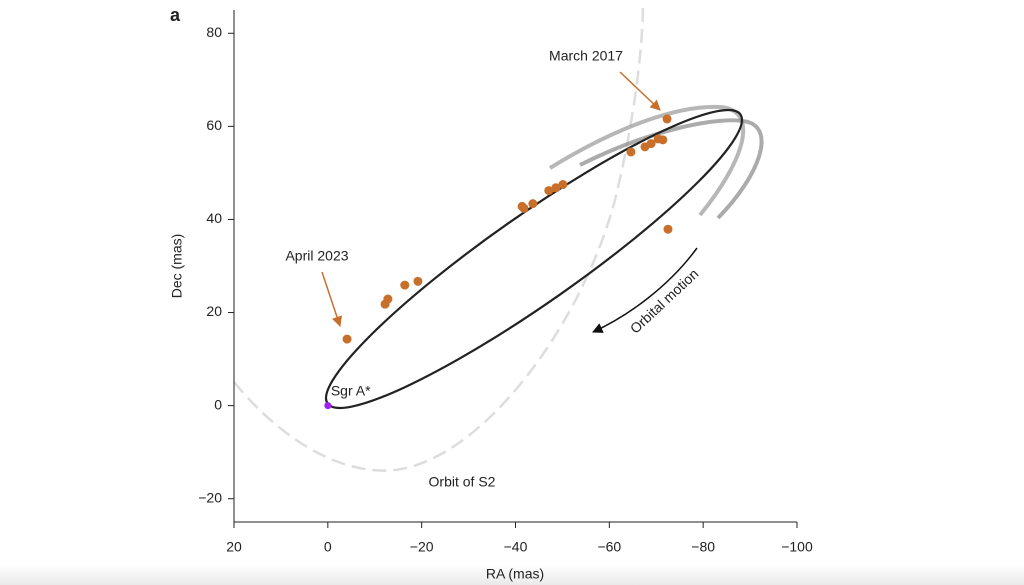  Describe the element at coordinates (462, 482) in the screenshot. I see `annotation: Orbit of S2` at that location.